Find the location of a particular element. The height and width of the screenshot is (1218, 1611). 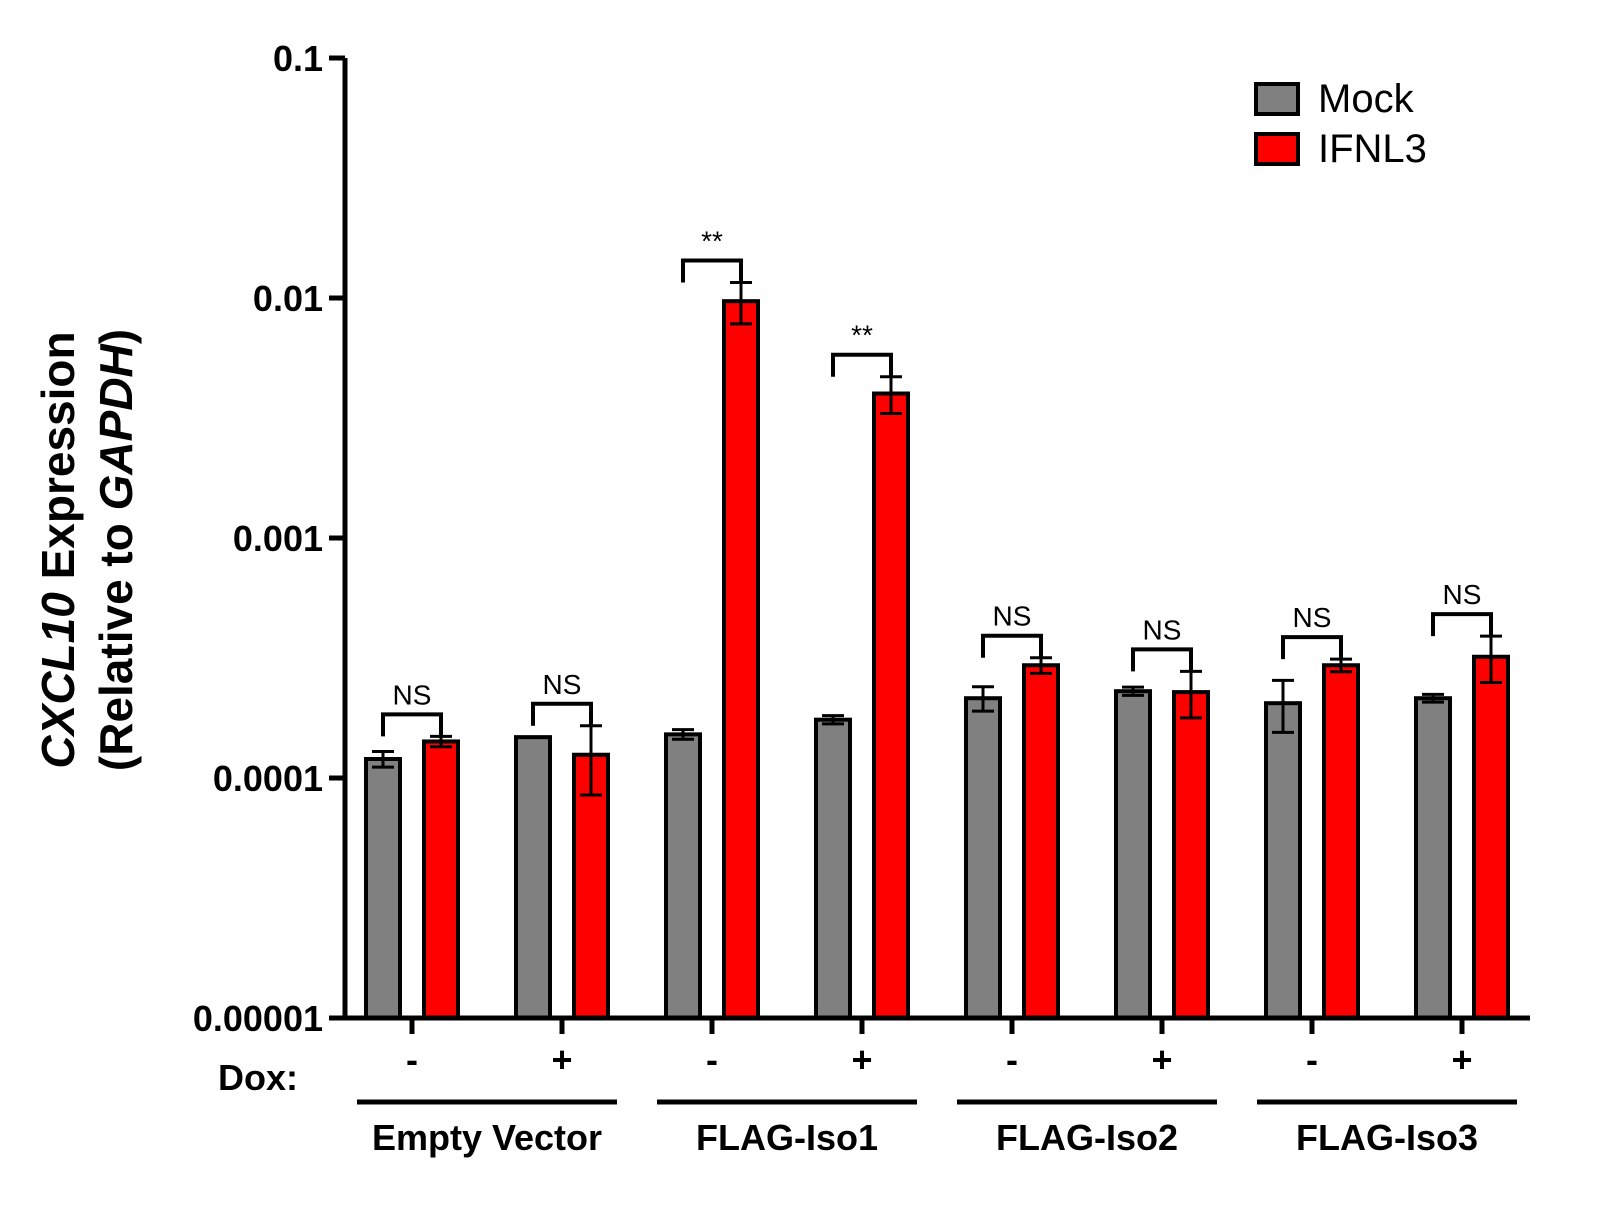

group-label: Empty Vector is located at coordinates (487, 1137).